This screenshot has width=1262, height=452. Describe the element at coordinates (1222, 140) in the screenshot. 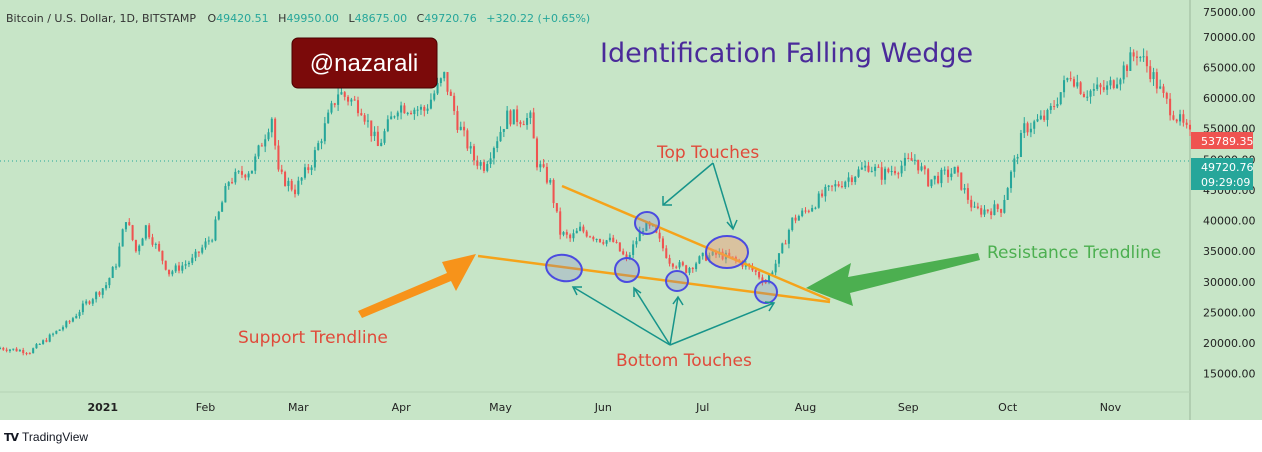

I see `upper-price-badge-bg` at that location.